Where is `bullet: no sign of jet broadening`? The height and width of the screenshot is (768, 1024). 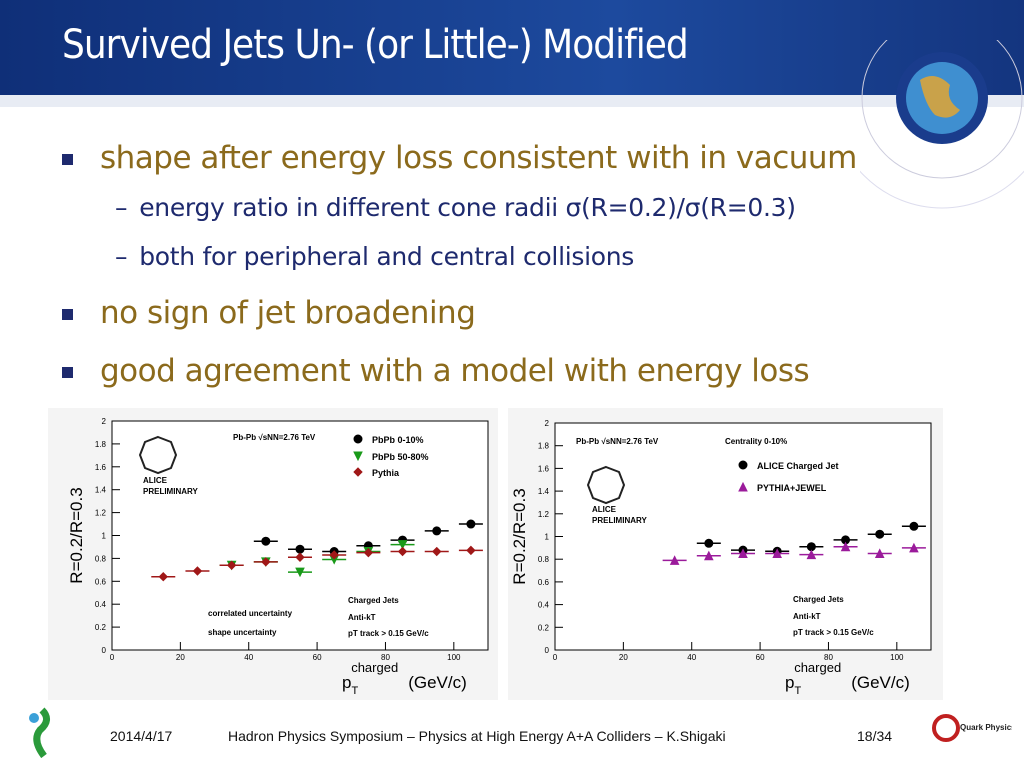 bullet: no sign of jet broadening is located at coordinates (269, 313).